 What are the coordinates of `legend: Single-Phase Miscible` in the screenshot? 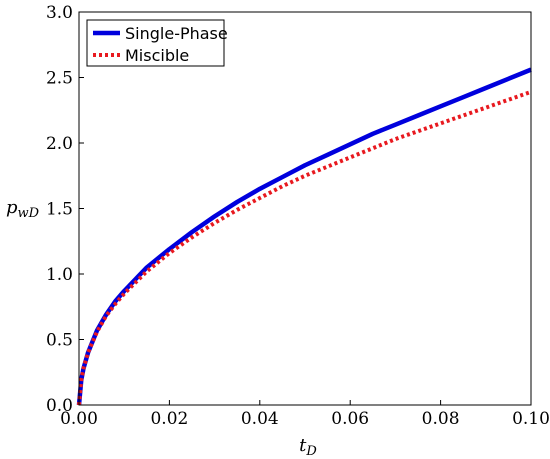 It's located at (157, 43).